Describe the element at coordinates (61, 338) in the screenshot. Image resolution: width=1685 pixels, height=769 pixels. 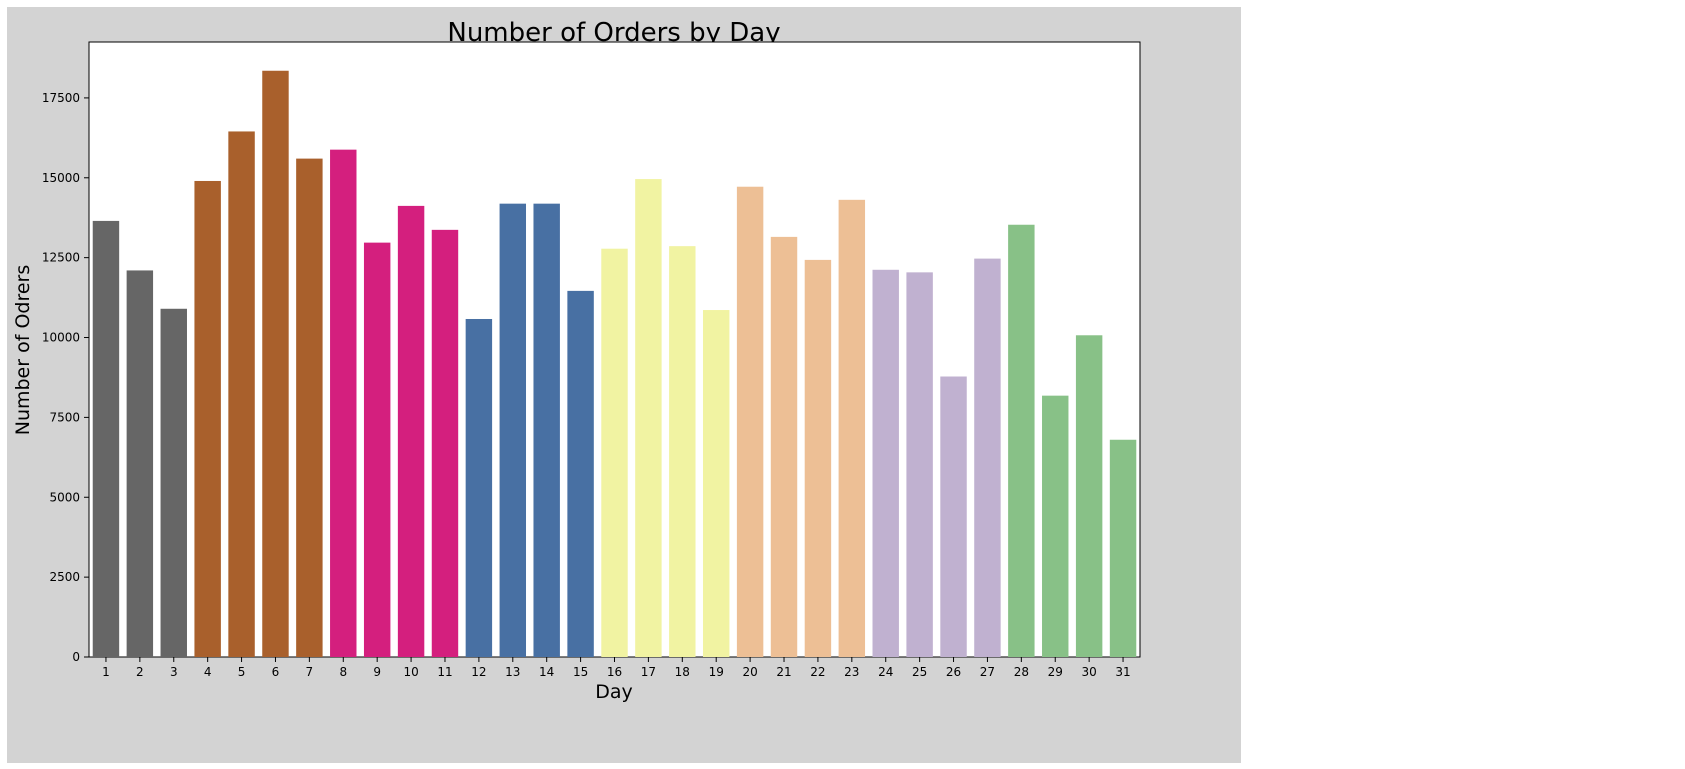
I see `y-tick-label: 10000` at that location.